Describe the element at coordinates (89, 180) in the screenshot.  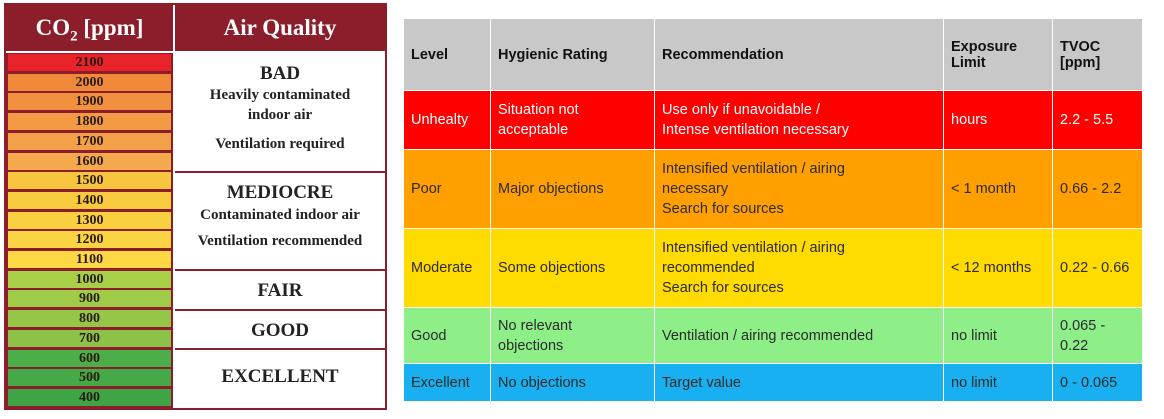
I see `ppm-level-cell: 1500` at that location.